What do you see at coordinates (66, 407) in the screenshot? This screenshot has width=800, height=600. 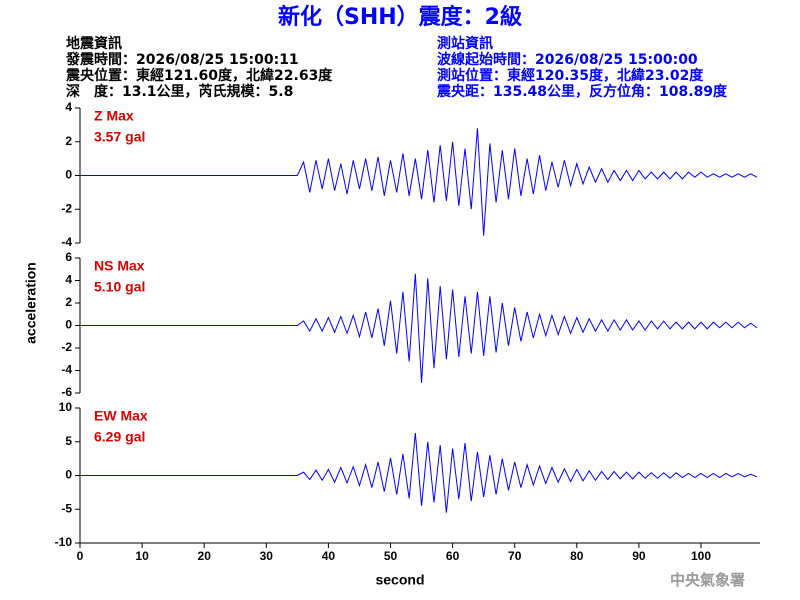 I see `y-tick-label: 10` at bounding box center [66, 407].